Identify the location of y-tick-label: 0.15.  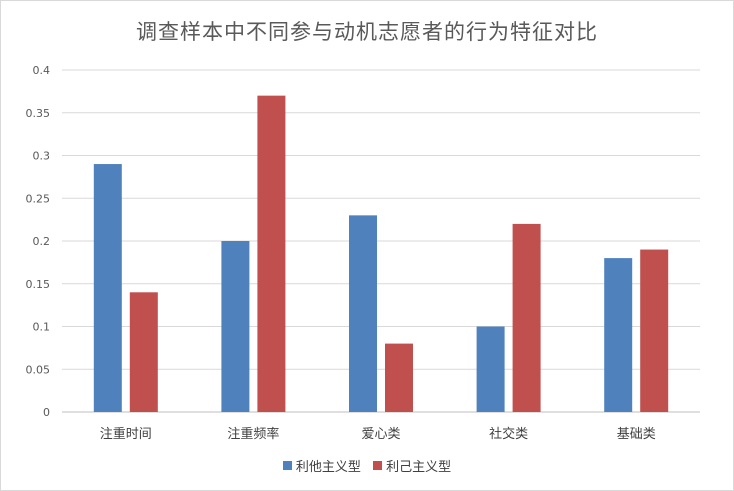
(38, 284).